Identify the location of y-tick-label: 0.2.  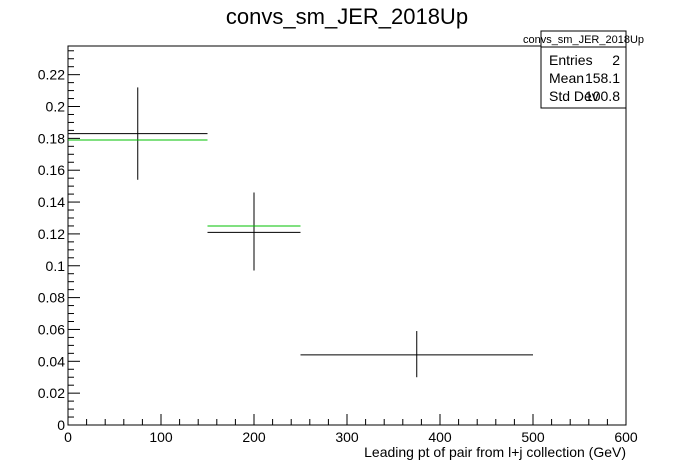
(56, 107).